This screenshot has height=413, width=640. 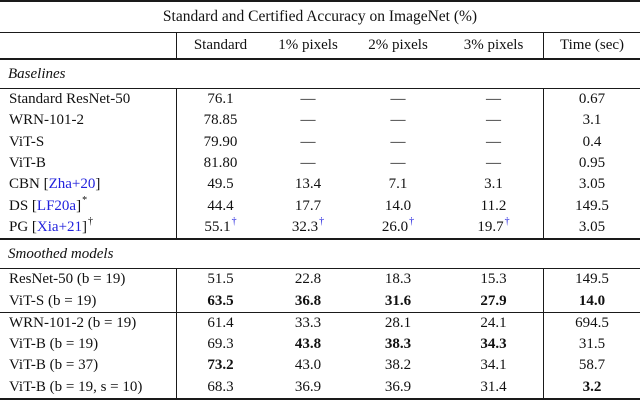 I want to click on table-row: WRN-101-2 78.85 — — — 3.1, so click(x=320, y=121).